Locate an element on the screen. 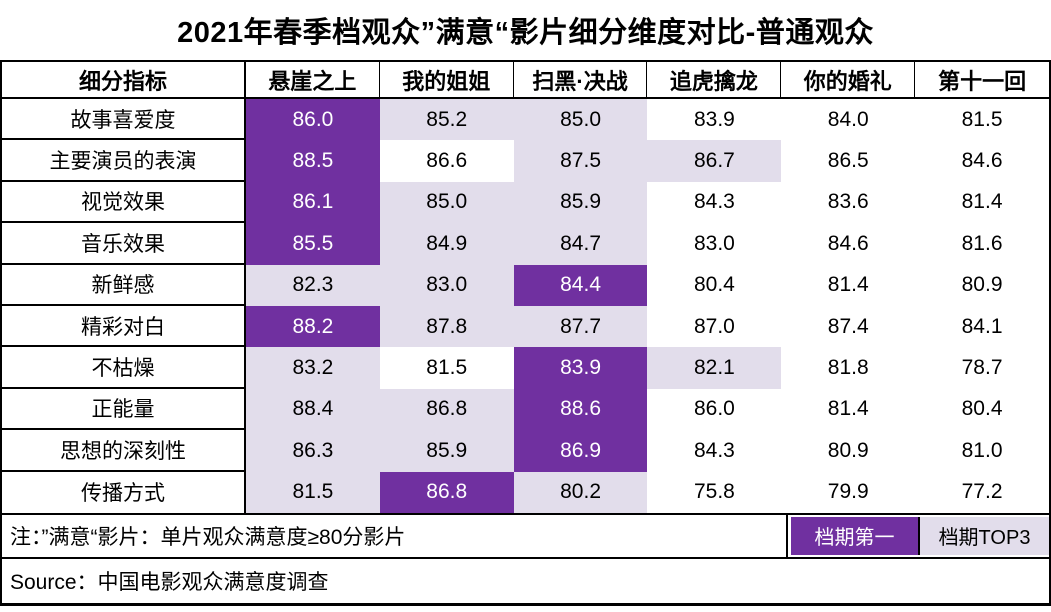 This screenshot has height=612, width=1051. score-cell: 84.1 is located at coordinates (982, 326).